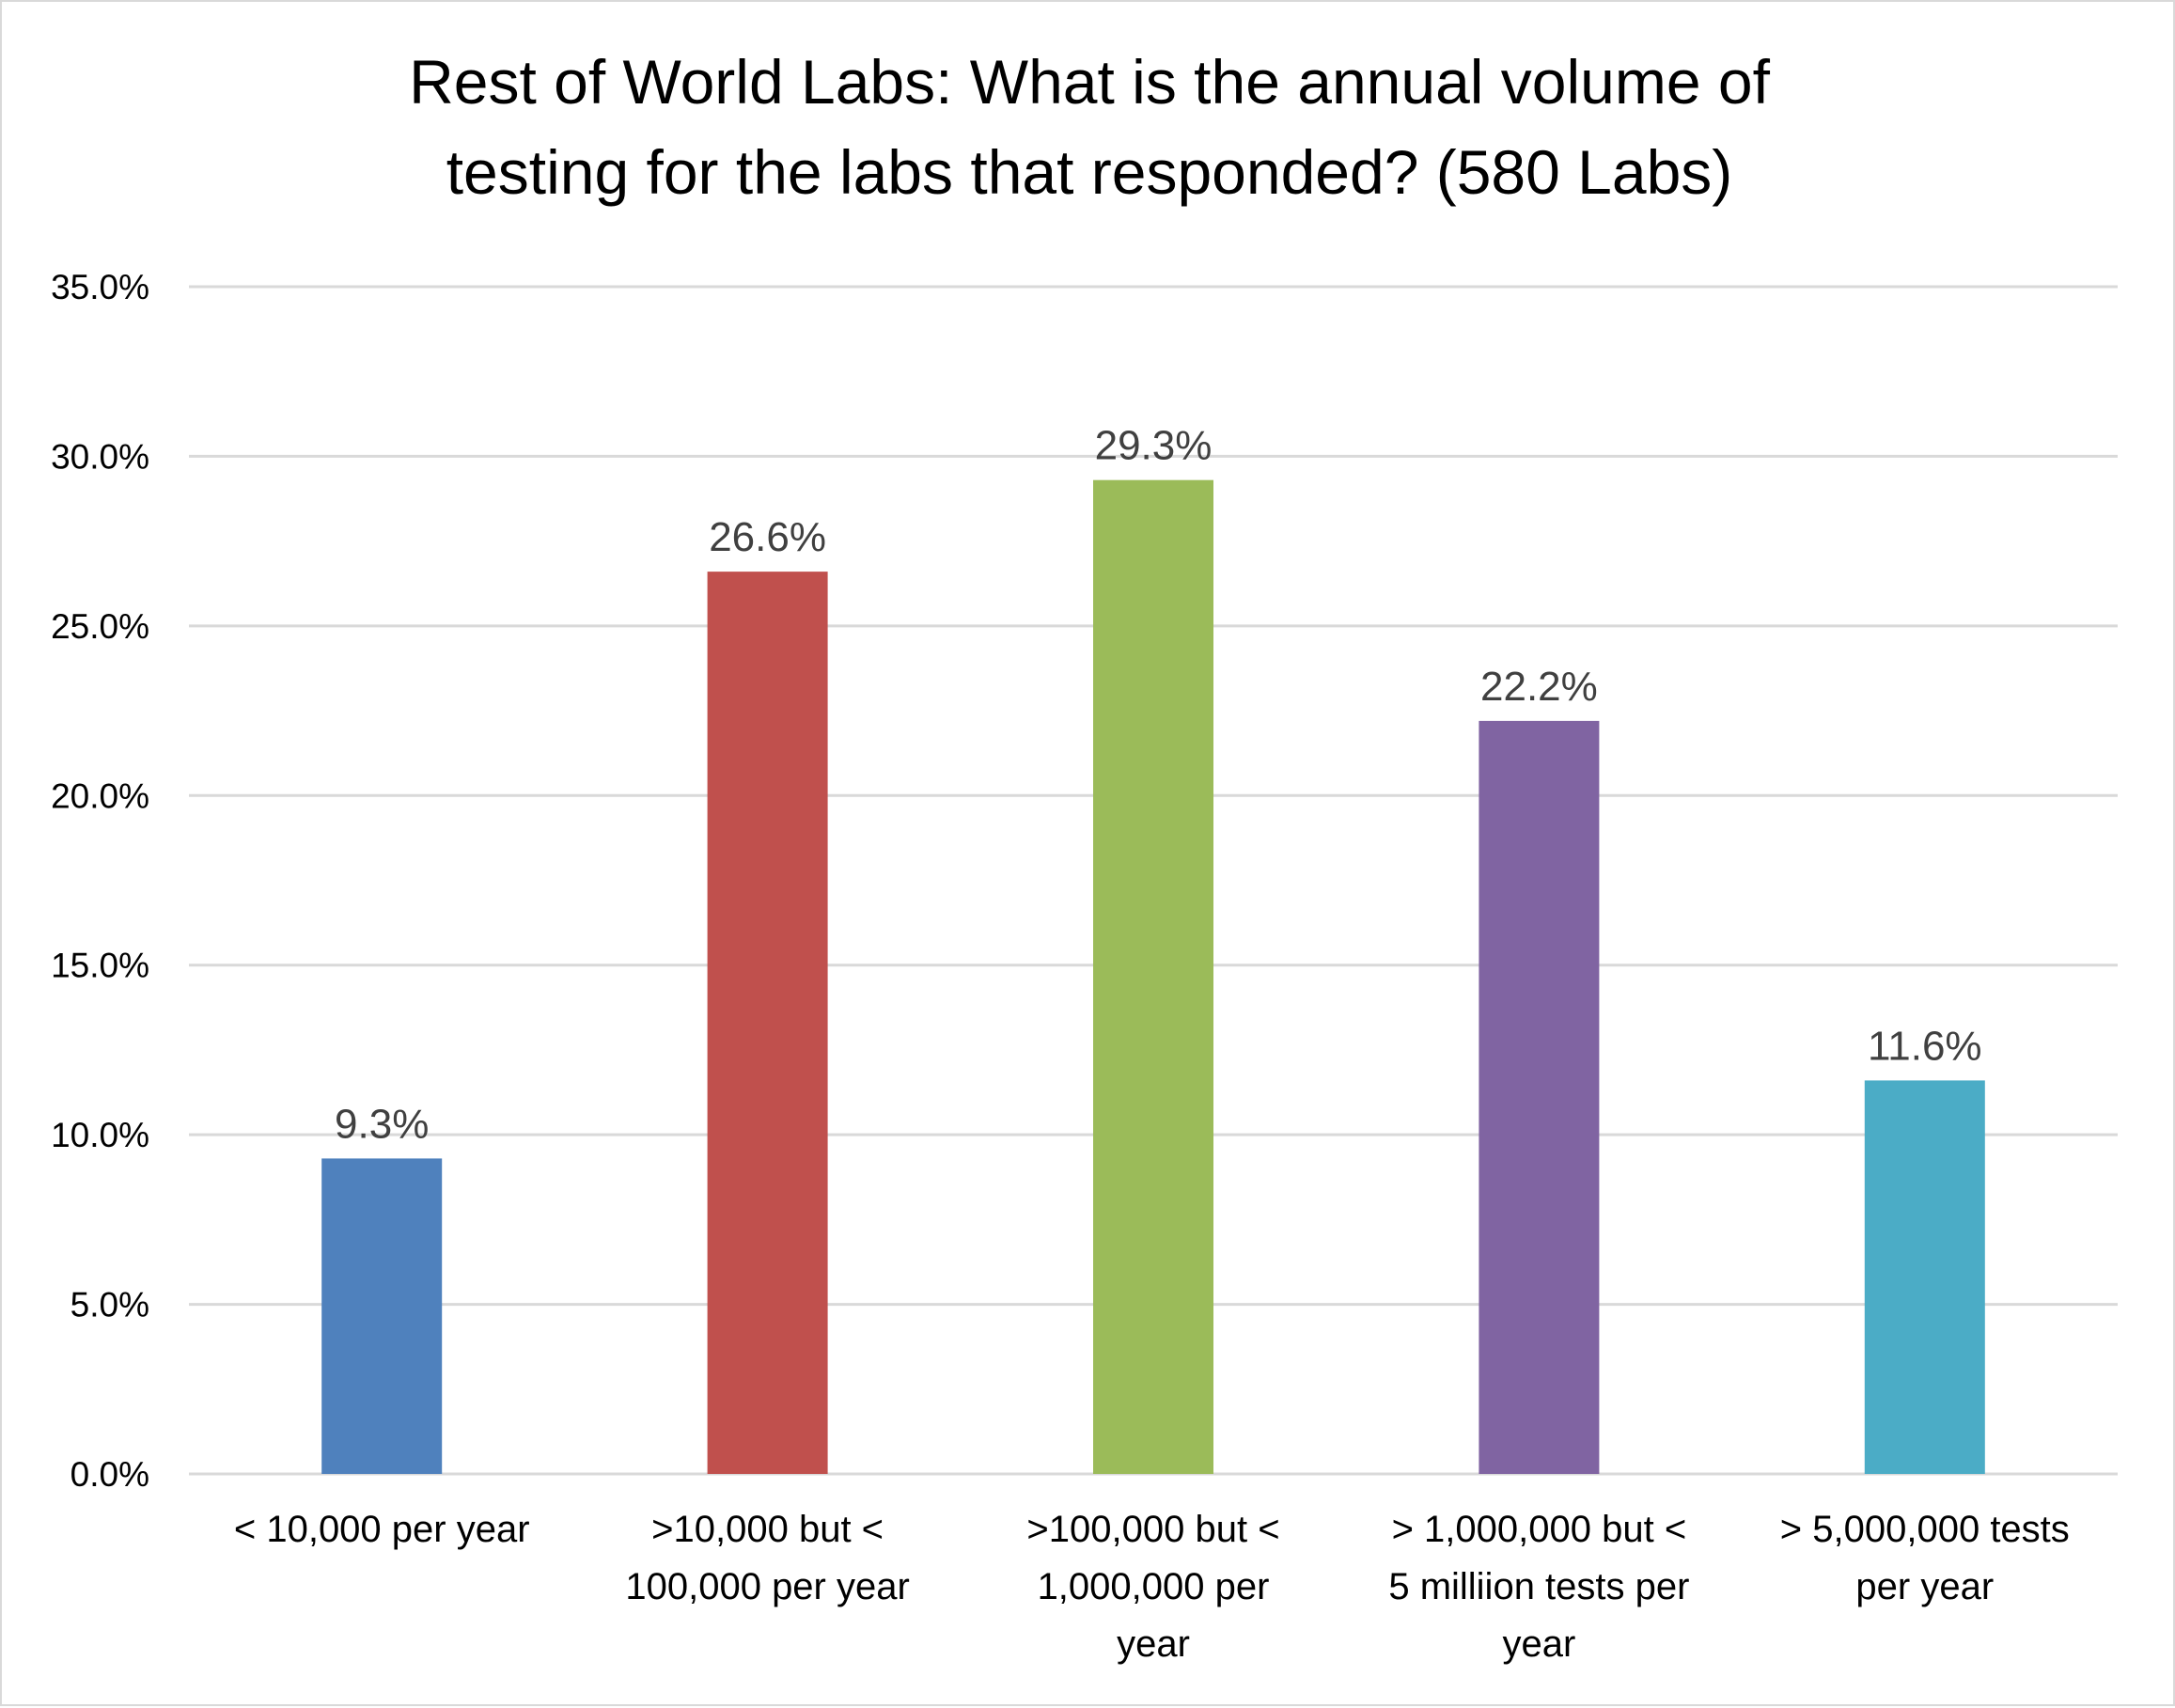 The width and height of the screenshot is (2175, 1708). Describe the element at coordinates (109, 1474) in the screenshot. I see `y-tick-label: 0.0%` at that location.